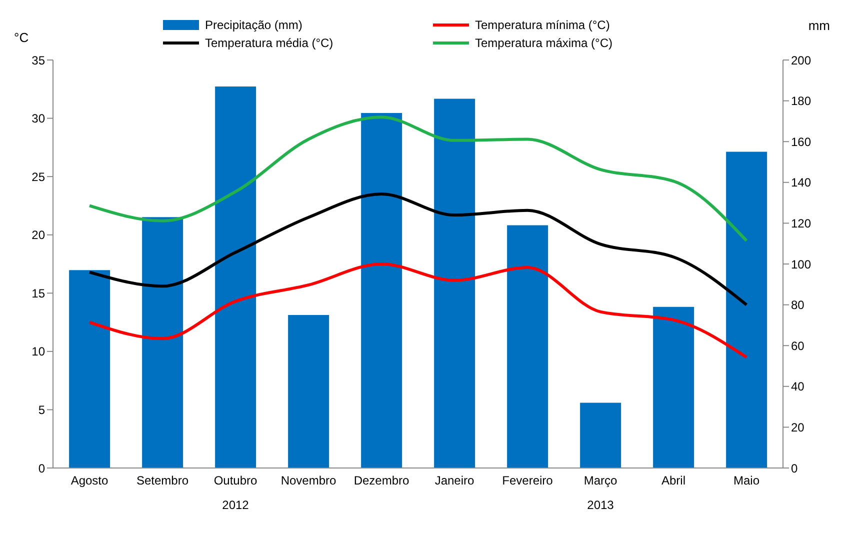  I want to click on y2-tick-label: 120, so click(801, 223).